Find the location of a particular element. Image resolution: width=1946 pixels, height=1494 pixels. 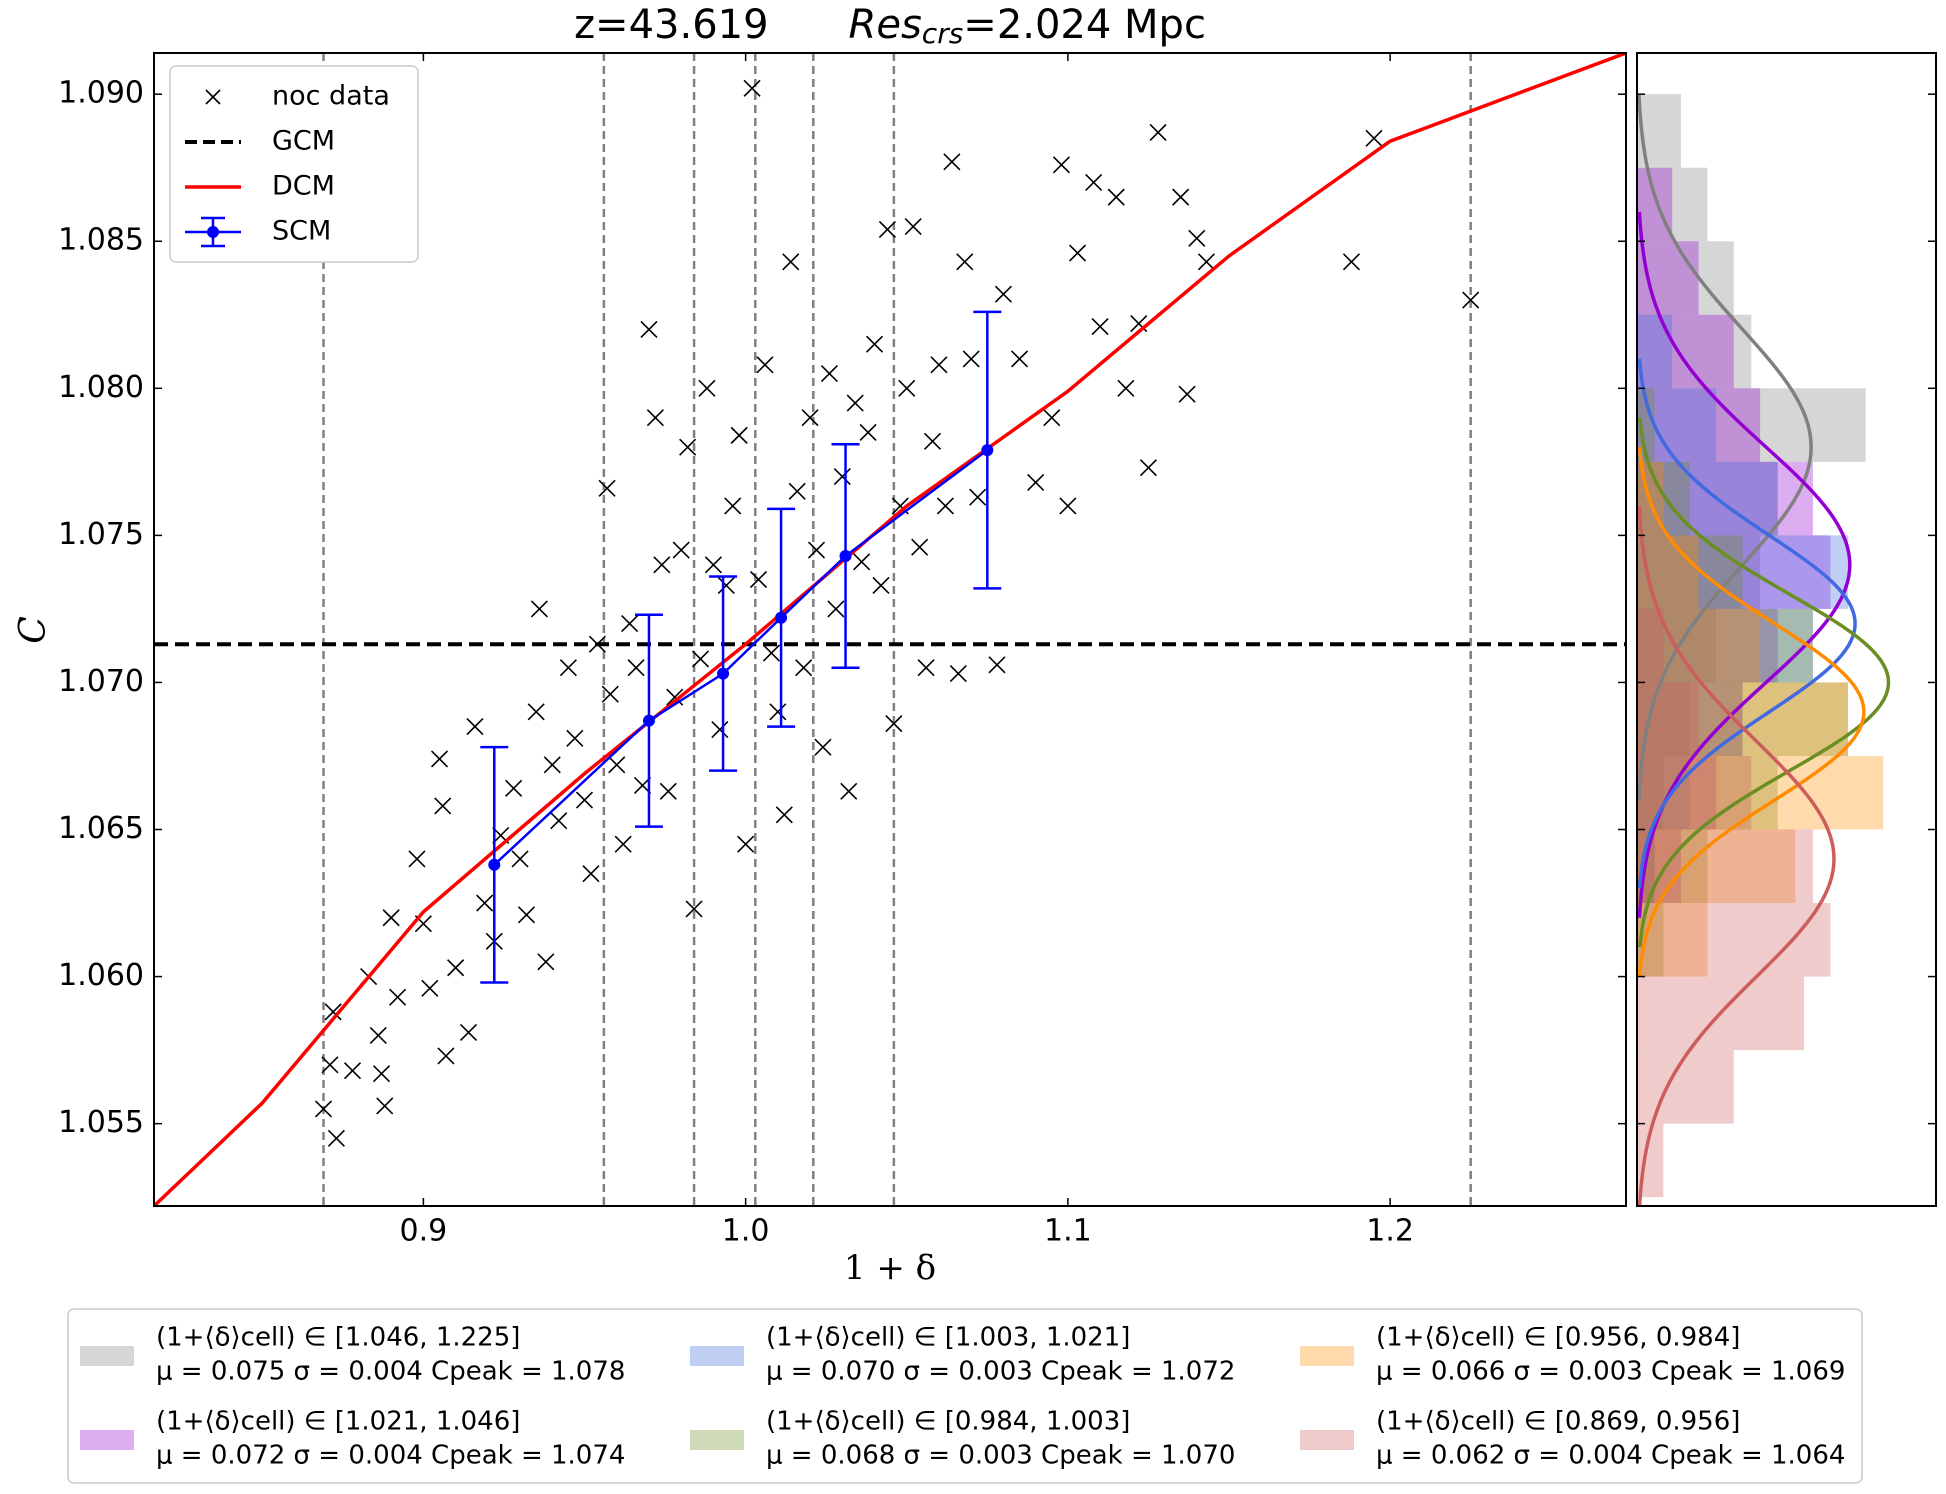

title-part: Res is located at coordinates (885, 25).